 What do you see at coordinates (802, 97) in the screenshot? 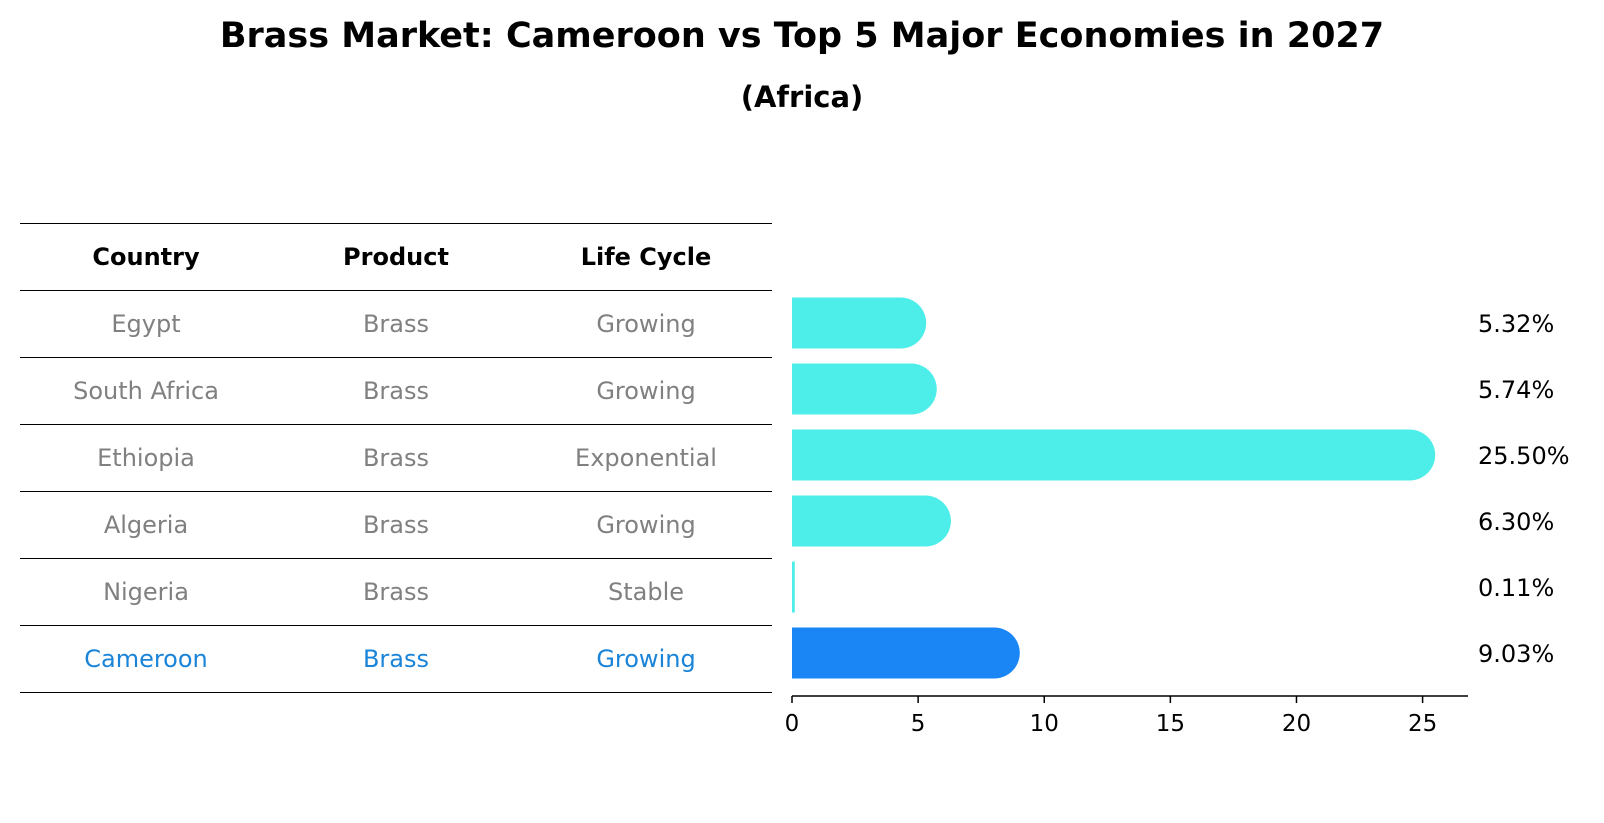
I see `chart-subtitle: (Africa)` at bounding box center [802, 97].